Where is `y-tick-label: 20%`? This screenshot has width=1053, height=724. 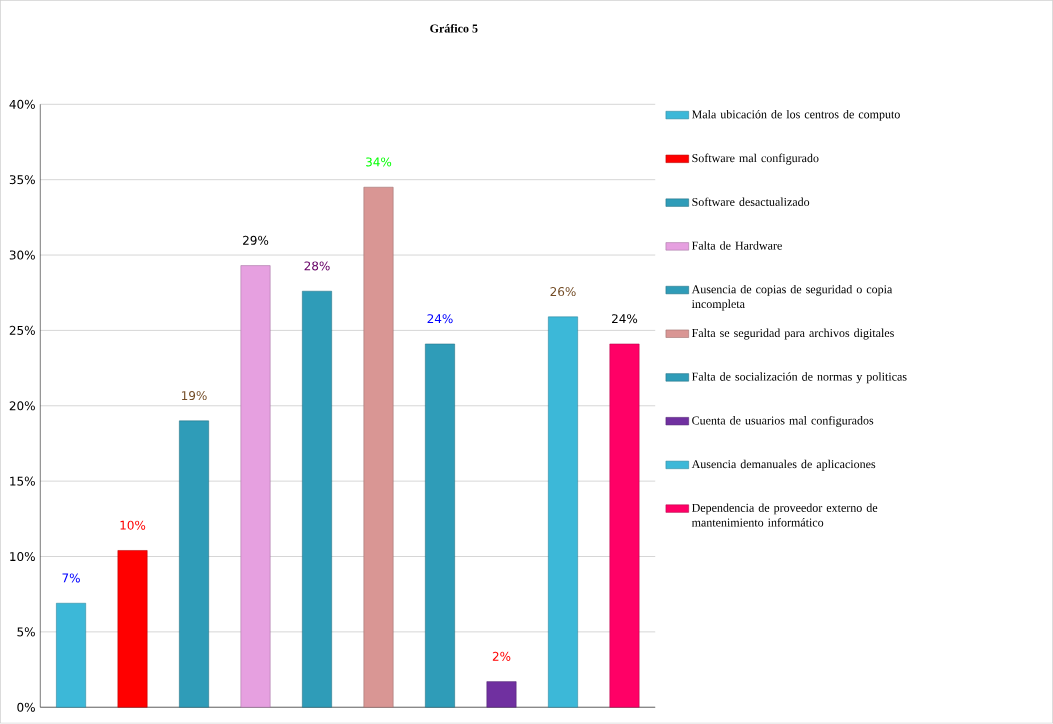 y-tick-label: 20% is located at coordinates (22, 406).